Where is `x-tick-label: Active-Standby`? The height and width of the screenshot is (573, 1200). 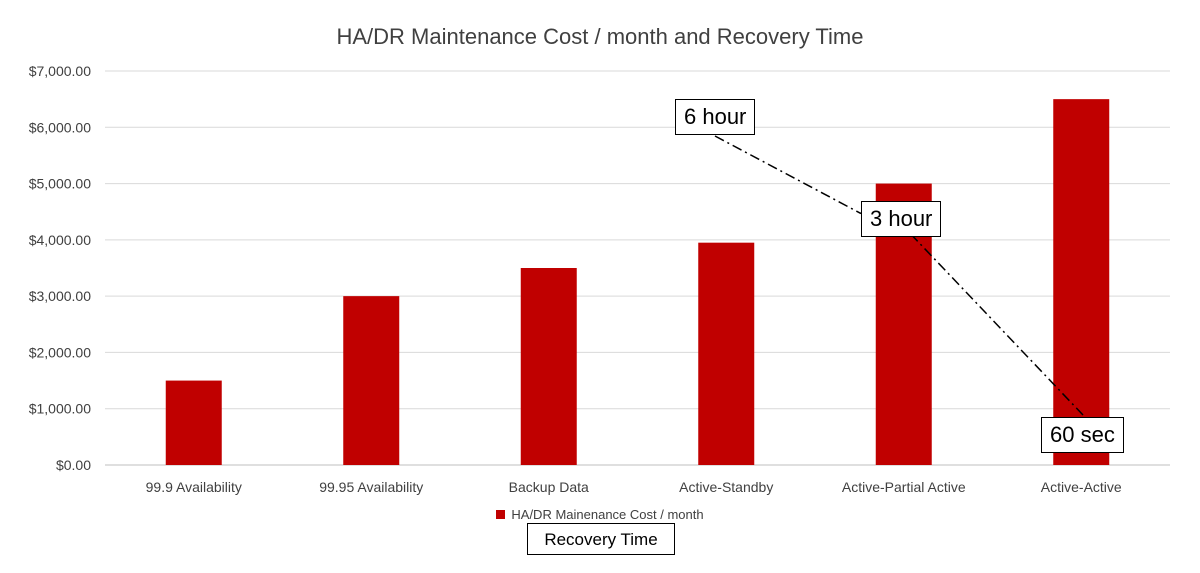 x-tick-label: Active-Standby is located at coordinates (726, 487).